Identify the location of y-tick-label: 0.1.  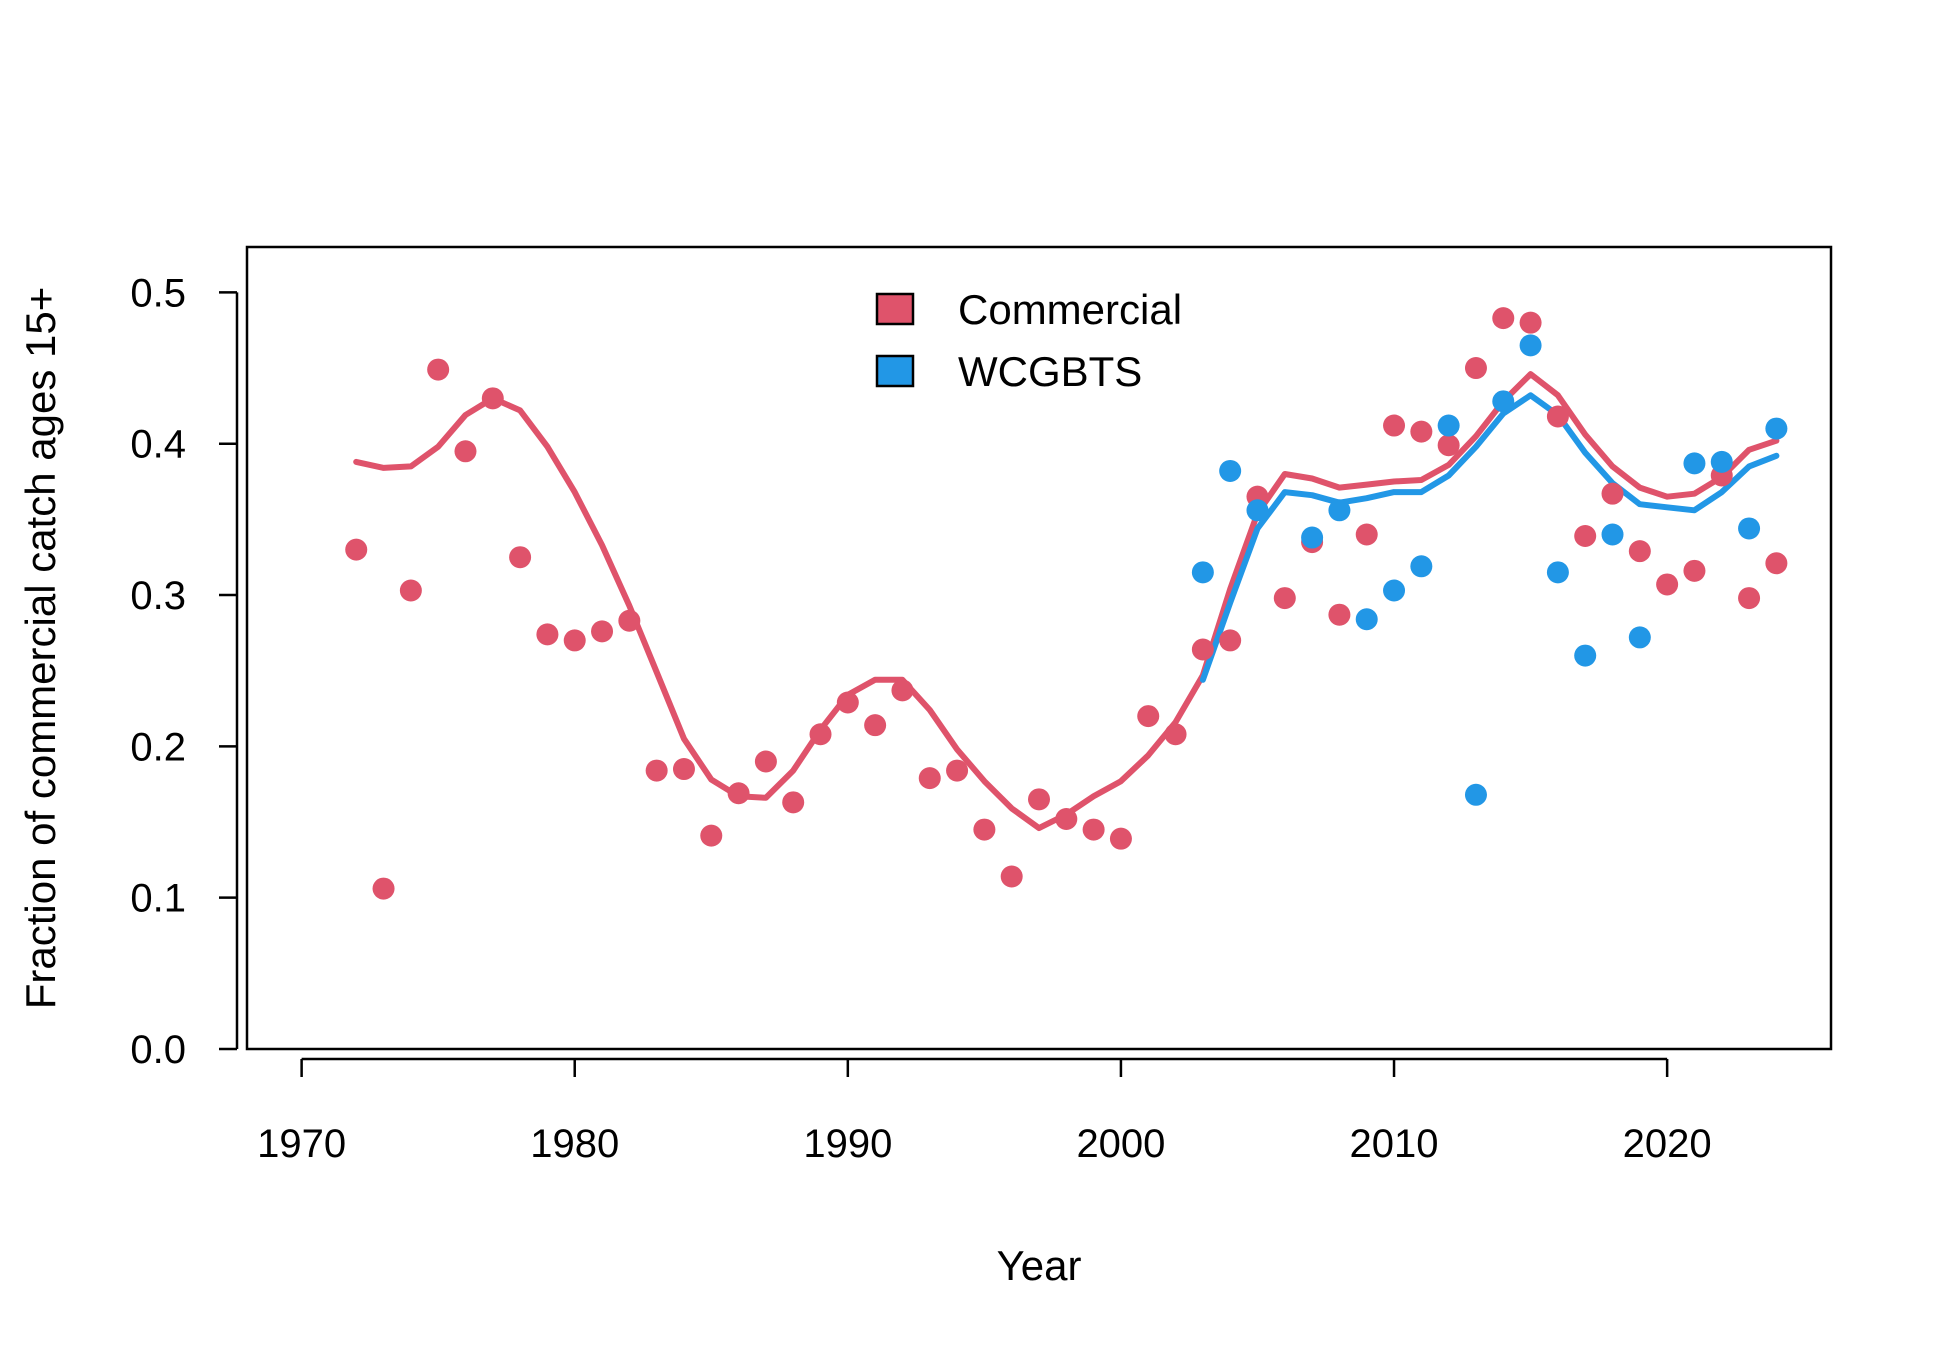
(158, 899).